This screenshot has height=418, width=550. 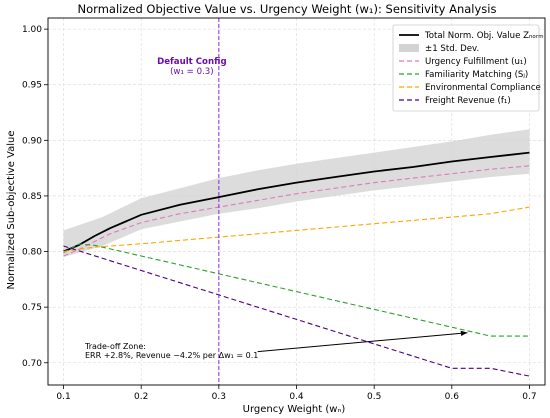 What do you see at coordinates (32, 86) in the screenshot?
I see `y-tick-label: 0.95` at bounding box center [32, 86].